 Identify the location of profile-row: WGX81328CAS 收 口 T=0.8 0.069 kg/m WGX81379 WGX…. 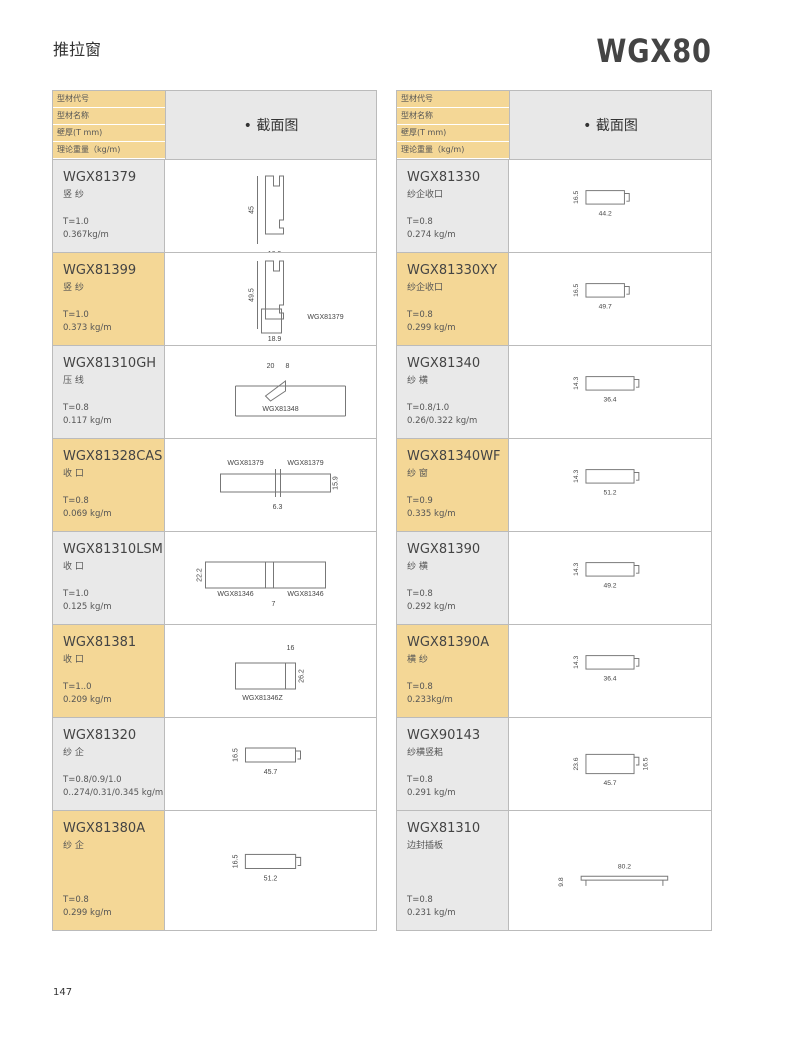
(214, 485).